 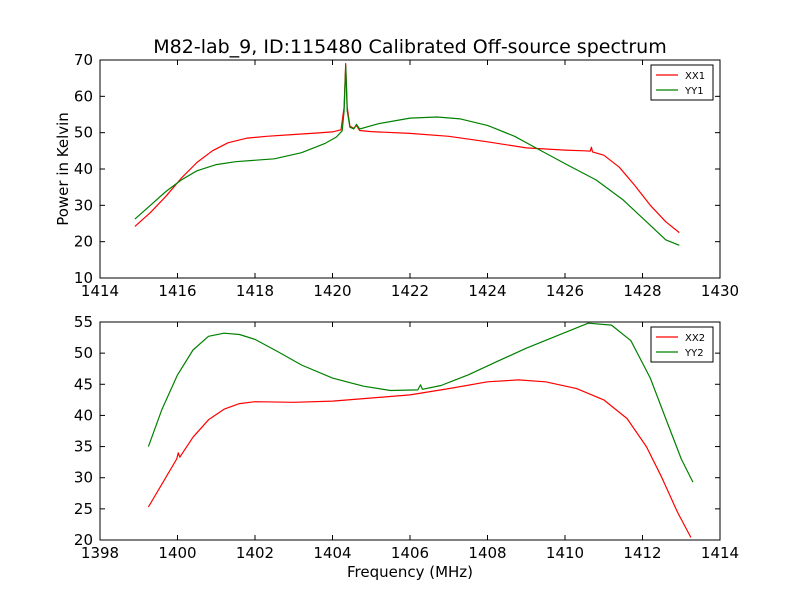 I want to click on y-tick-label: 10, so click(x=83, y=278).